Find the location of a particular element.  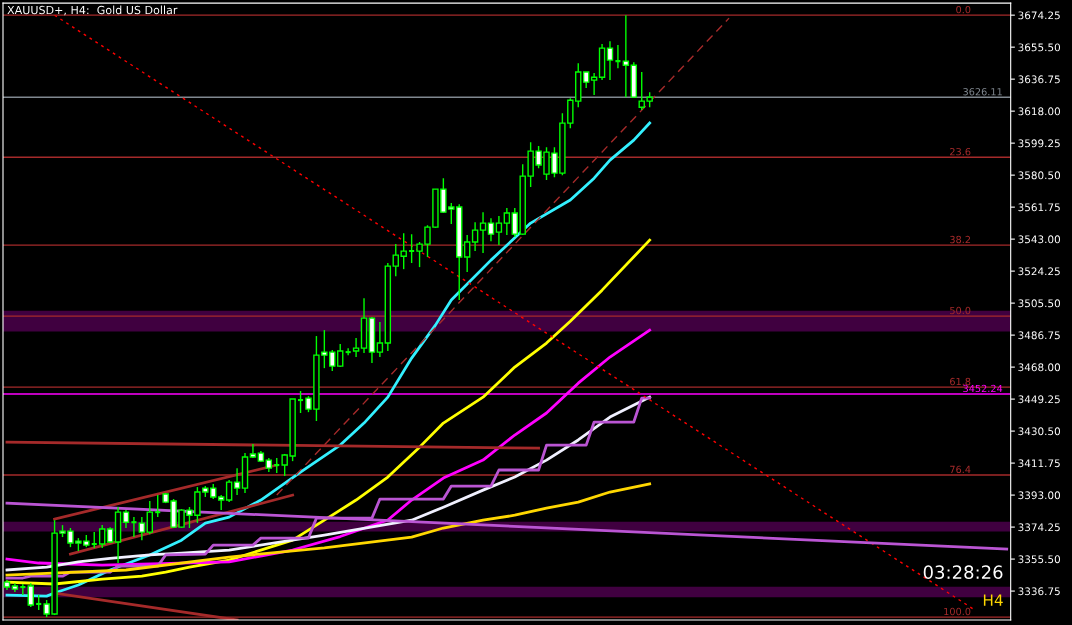

line-series is located at coordinates (328, 529).